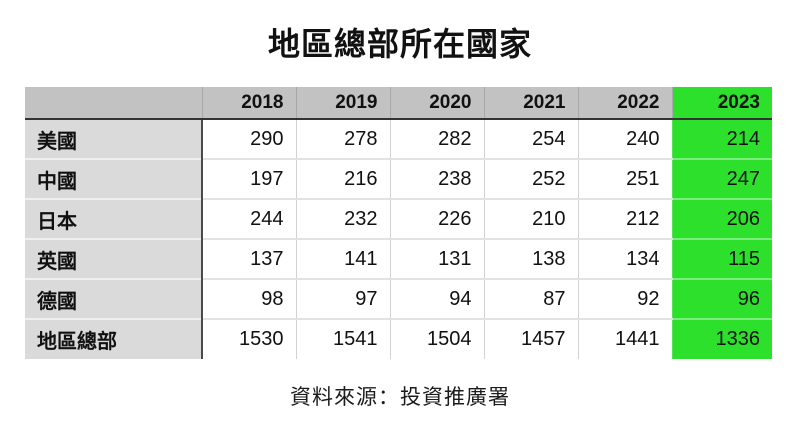 Image resolution: width=800 pixels, height=443 pixels. What do you see at coordinates (721, 298) in the screenshot?
I see `cell-value-highlight: 96` at bounding box center [721, 298].